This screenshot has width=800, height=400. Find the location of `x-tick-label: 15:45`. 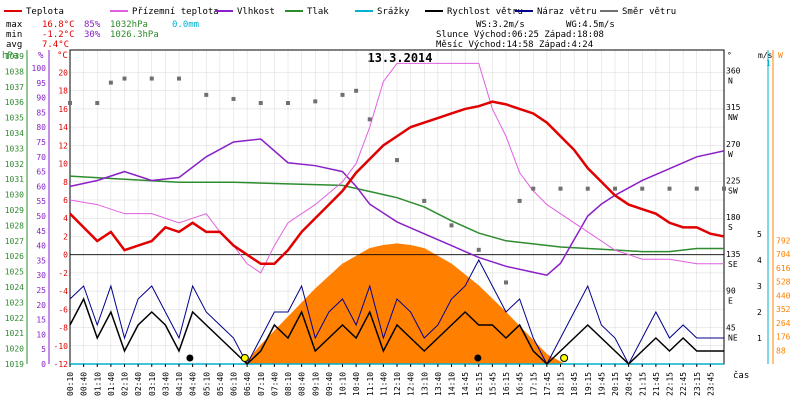

x-tick-label: 15:45 is located at coordinates (492, 384).